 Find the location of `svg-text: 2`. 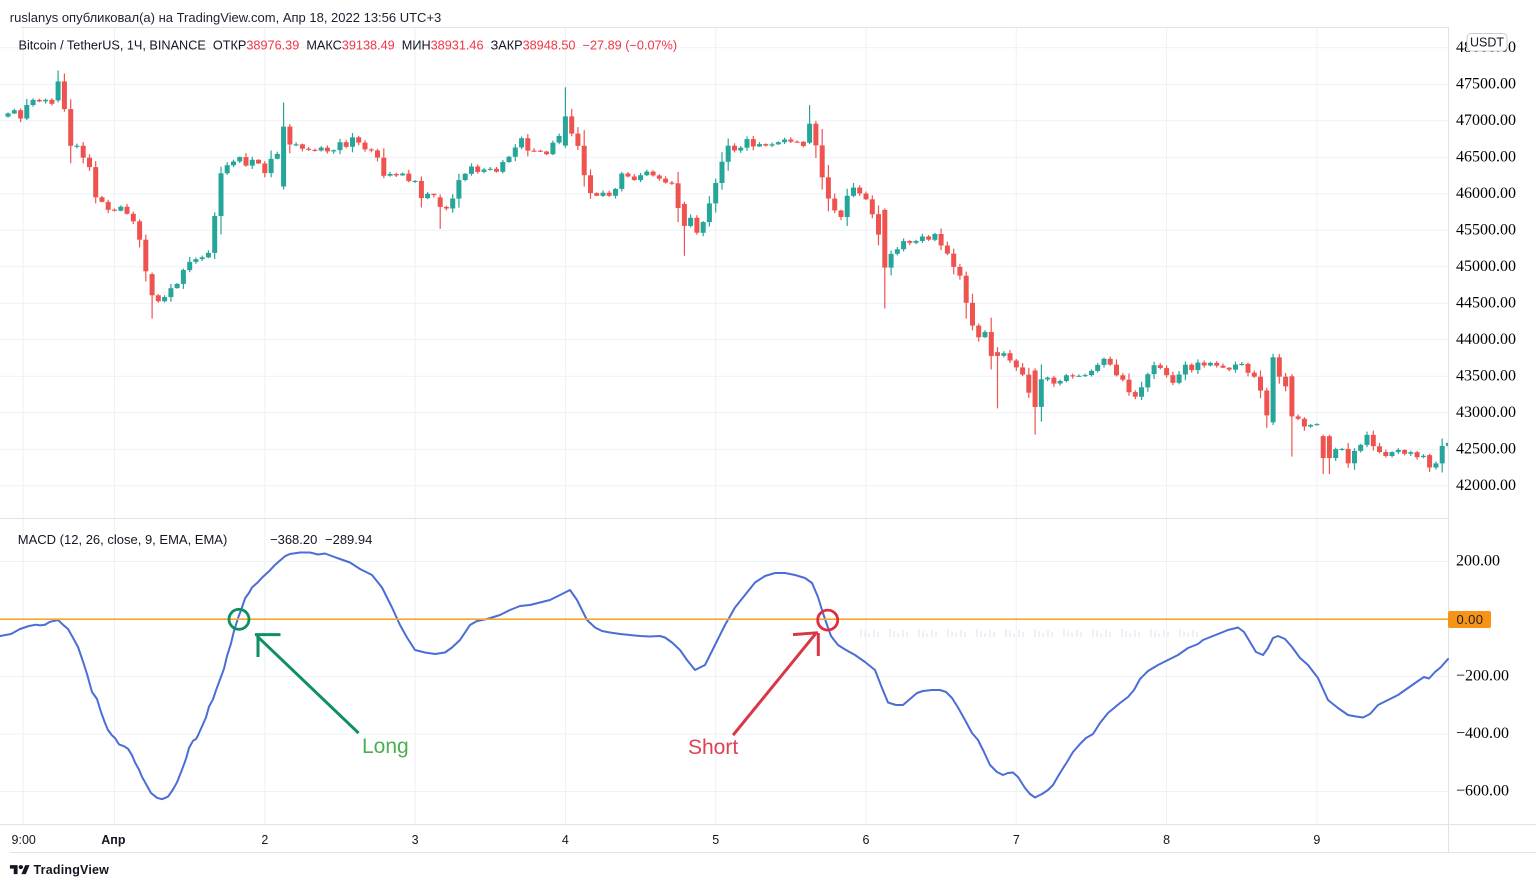

svg-text: 2 is located at coordinates (264, 840).